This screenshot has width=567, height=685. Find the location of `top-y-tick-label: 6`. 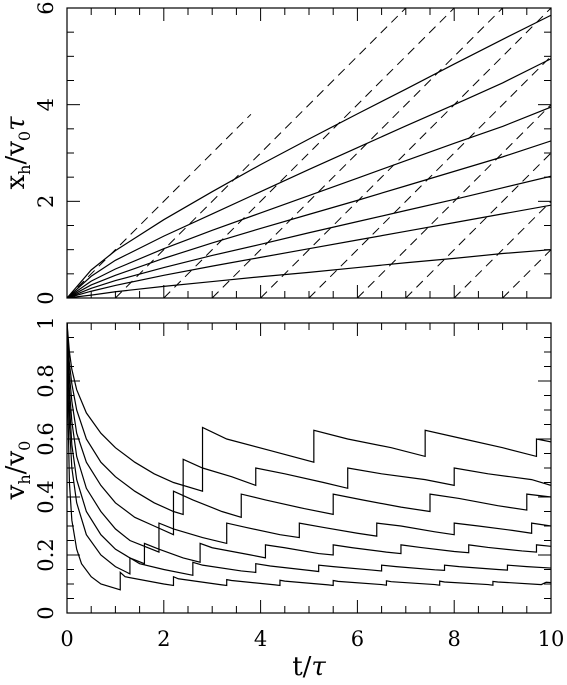

top-y-tick-label: 6 is located at coordinates (46, 7).